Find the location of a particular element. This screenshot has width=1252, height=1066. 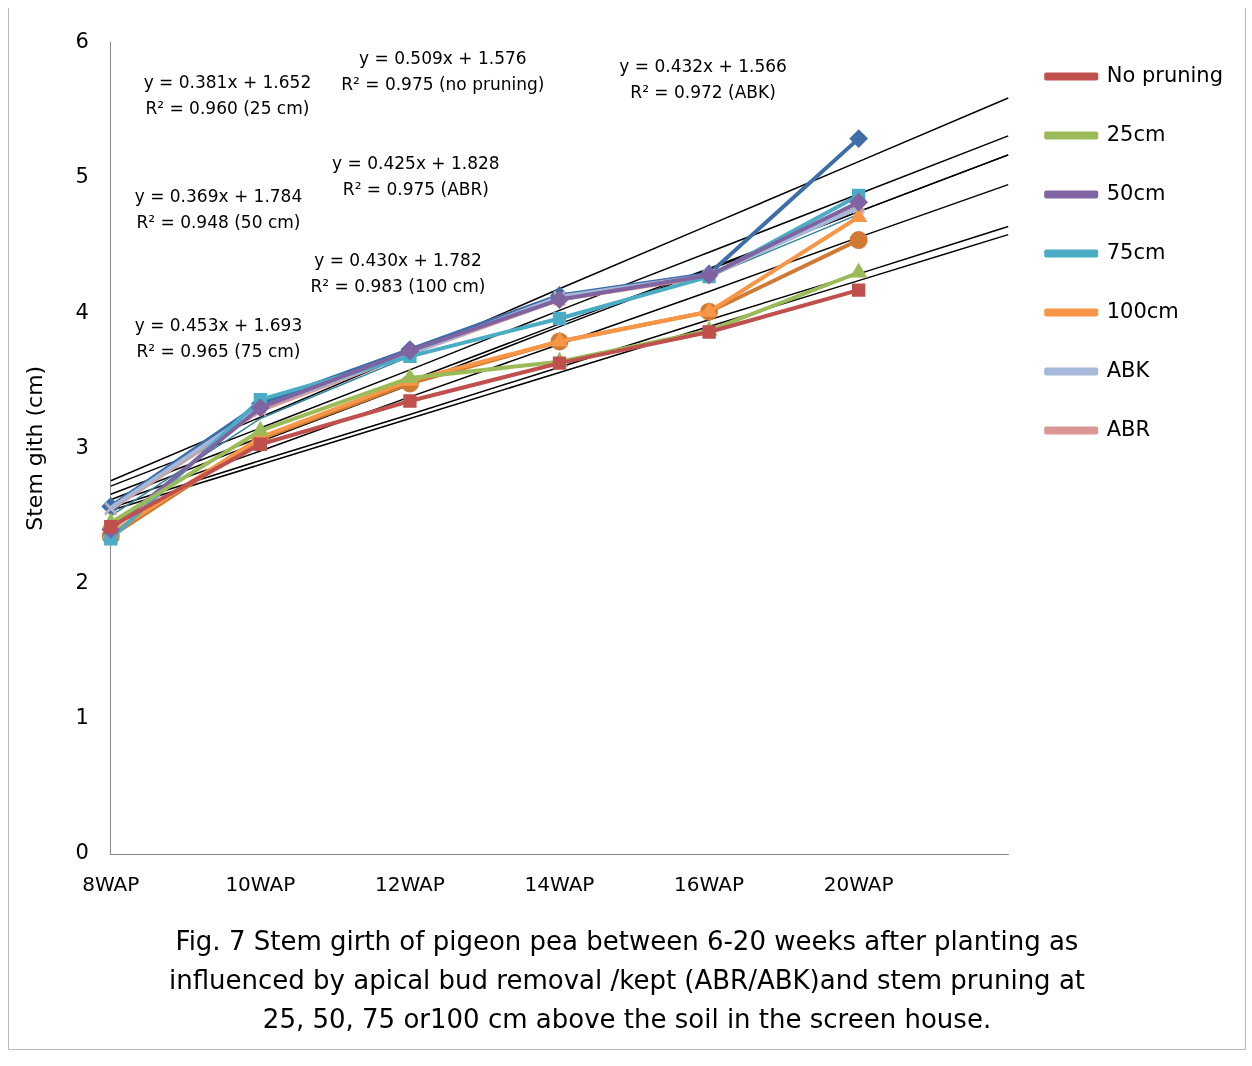

x-tick-label: 16WAP is located at coordinates (709, 884).